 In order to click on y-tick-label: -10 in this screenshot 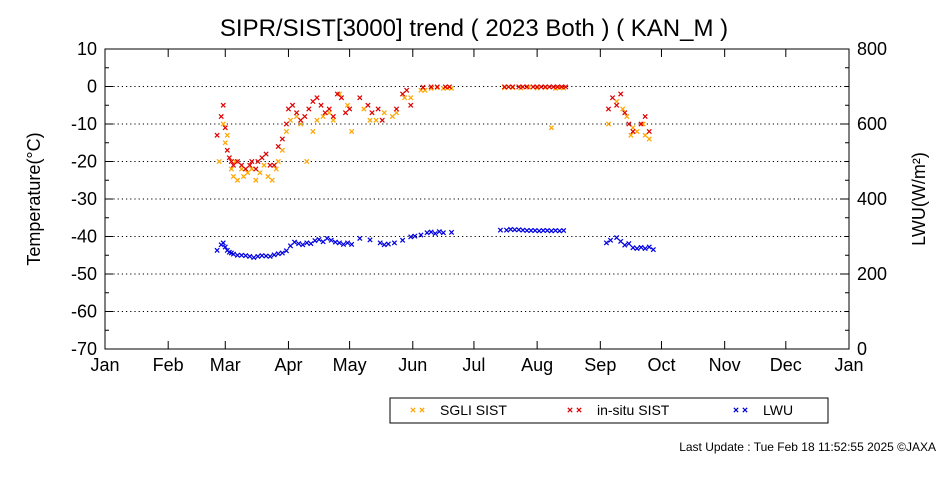, I will do `click(84, 124)`.